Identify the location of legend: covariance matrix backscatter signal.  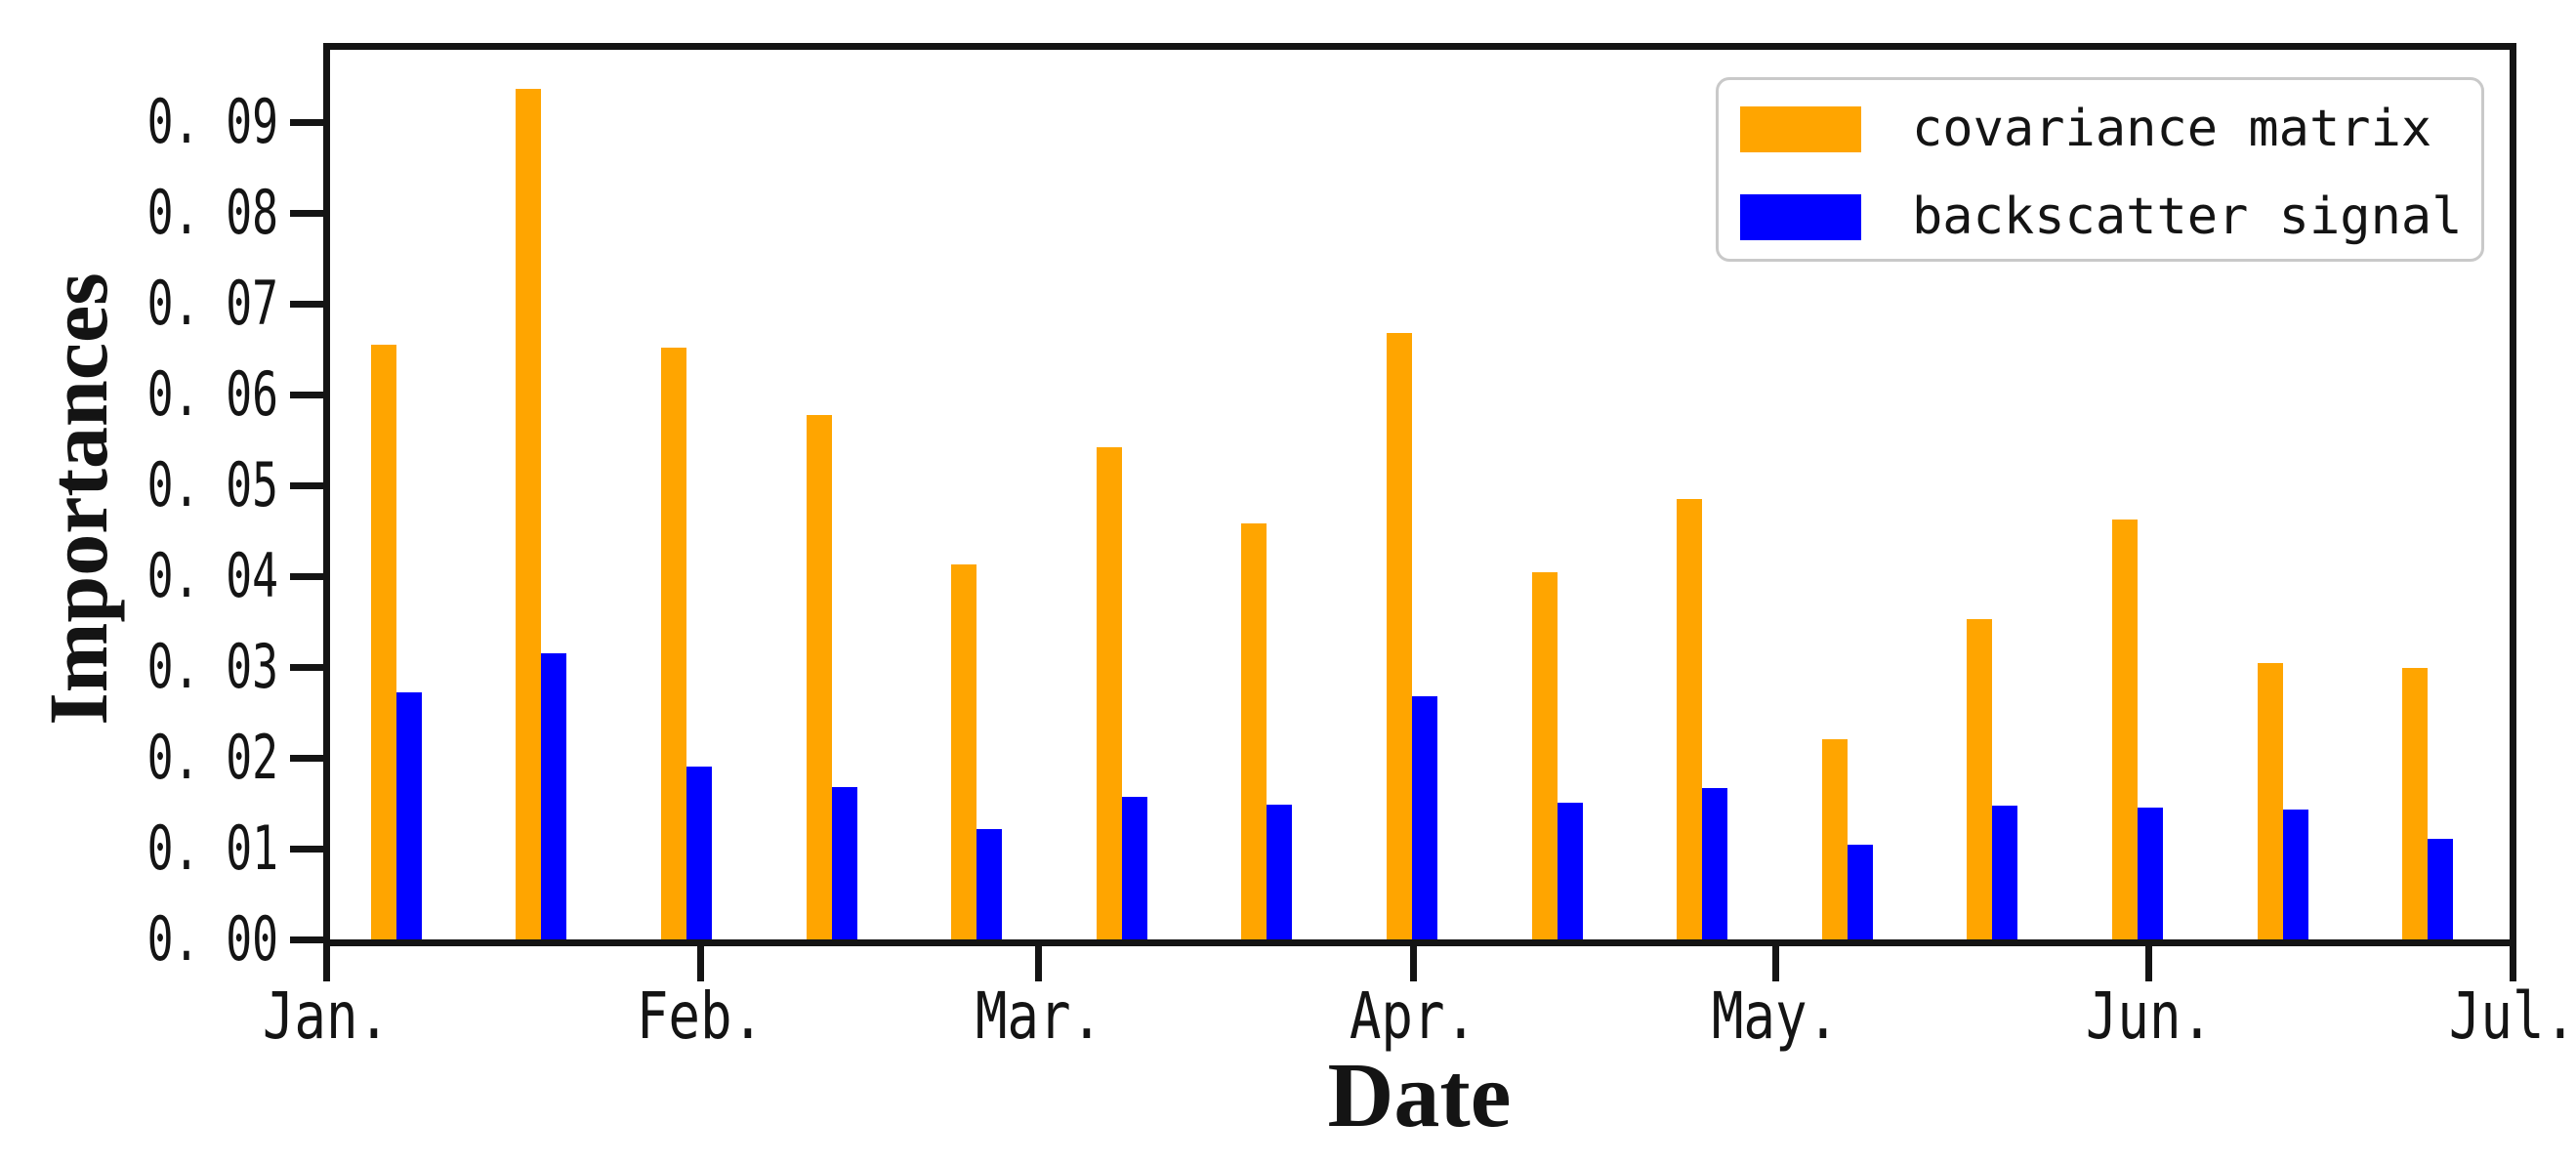
(2100, 169).